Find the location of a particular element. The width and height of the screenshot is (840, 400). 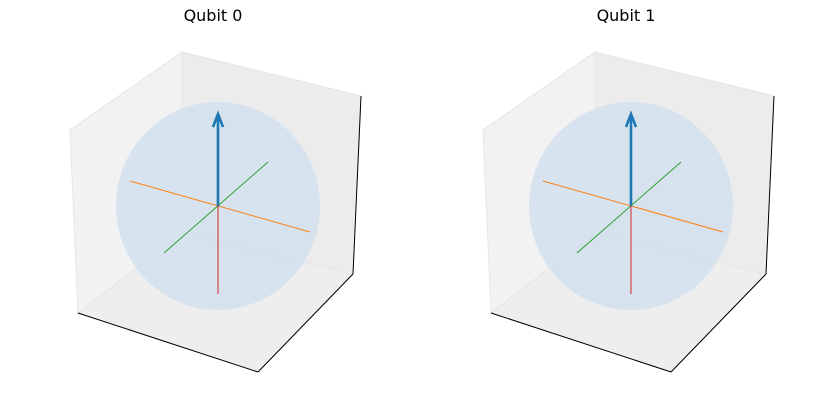

plot-title: Qubit 1 is located at coordinates (626, 15).